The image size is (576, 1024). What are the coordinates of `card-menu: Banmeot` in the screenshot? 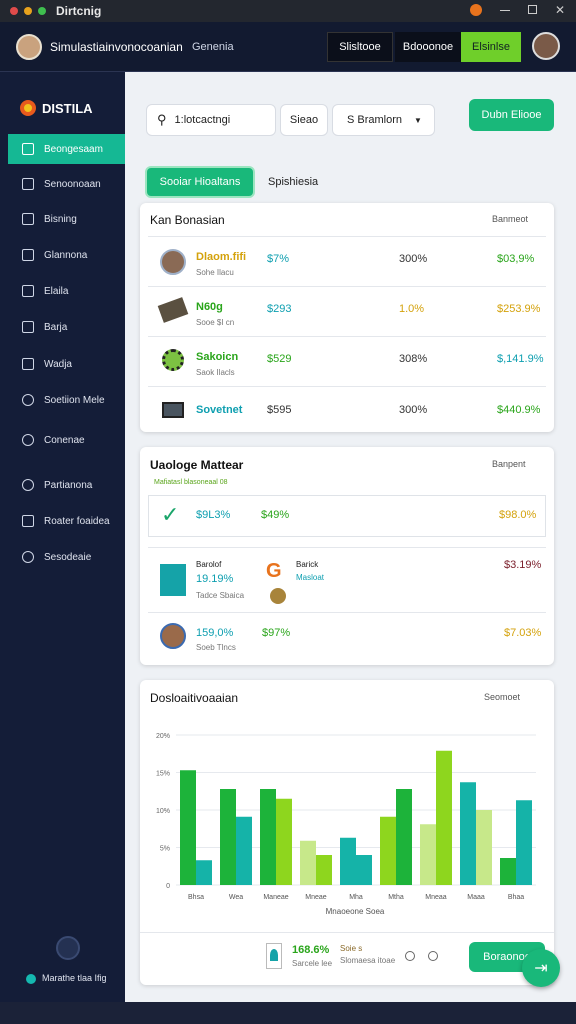 It's located at (510, 219).